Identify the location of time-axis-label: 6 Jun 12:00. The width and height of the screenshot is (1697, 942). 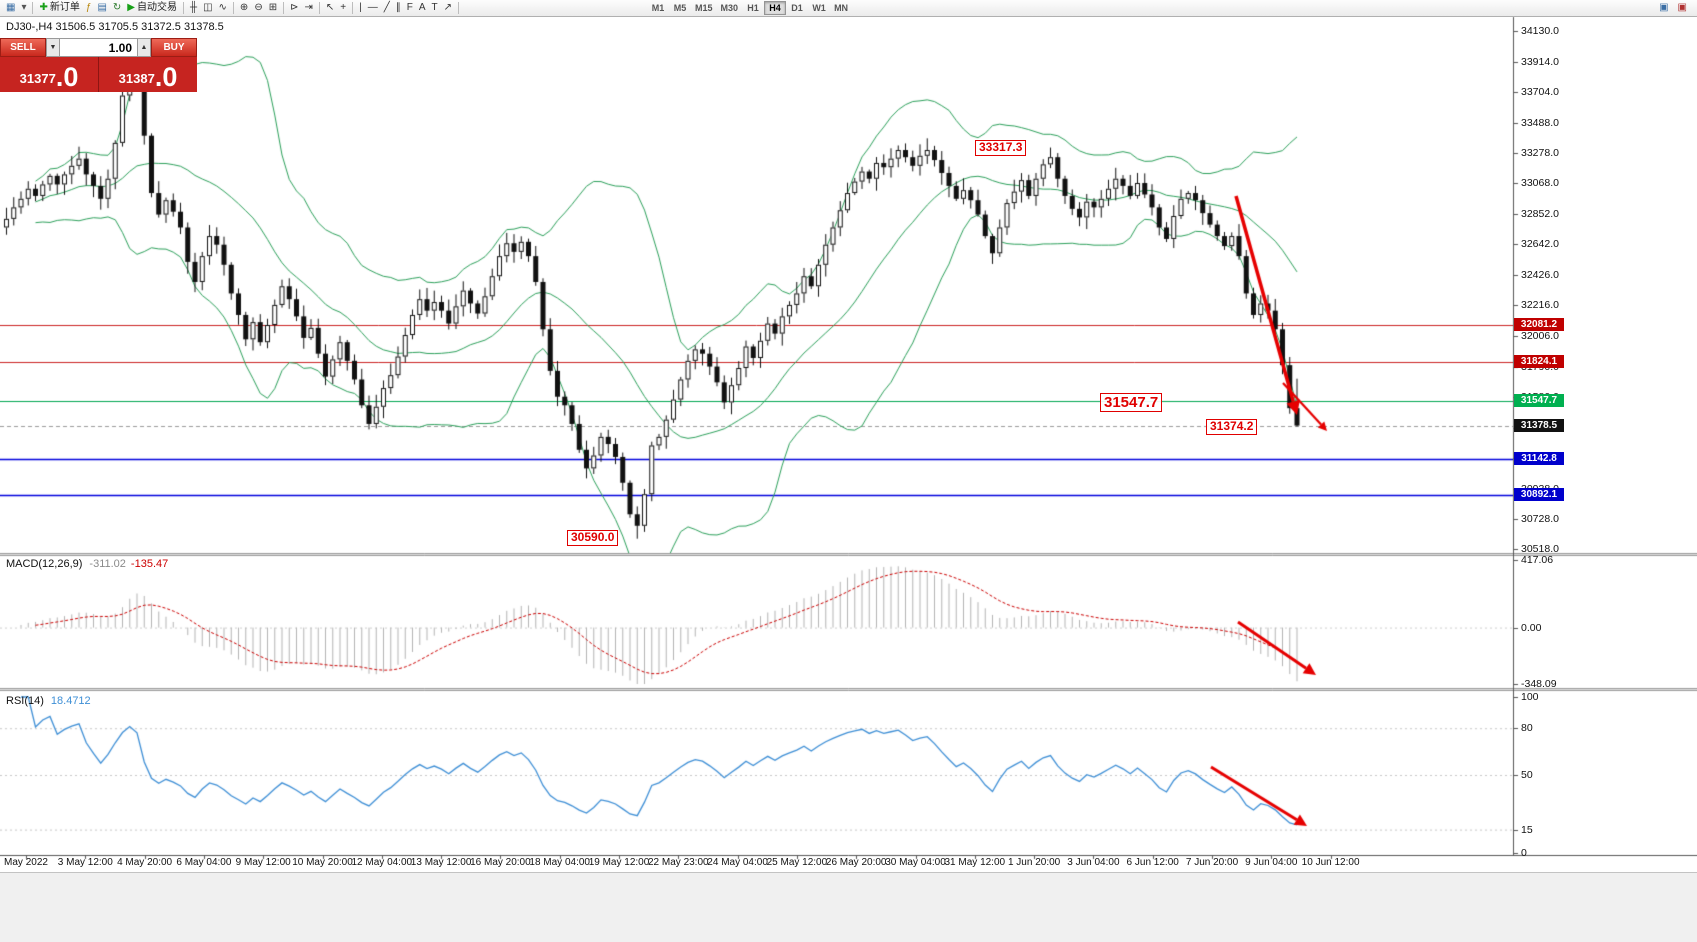
(1152, 862).